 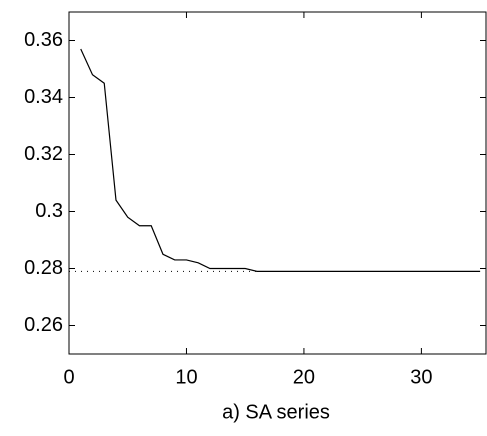 I want to click on y-tick-label: 0.26, so click(x=43, y=325).